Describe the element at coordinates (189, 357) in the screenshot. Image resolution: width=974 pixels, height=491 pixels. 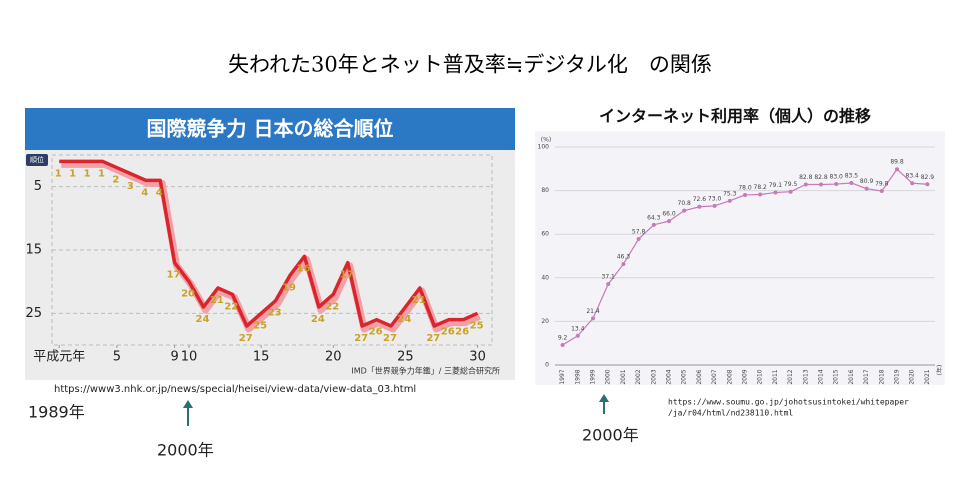
I see `x-tick-label: 10` at that location.